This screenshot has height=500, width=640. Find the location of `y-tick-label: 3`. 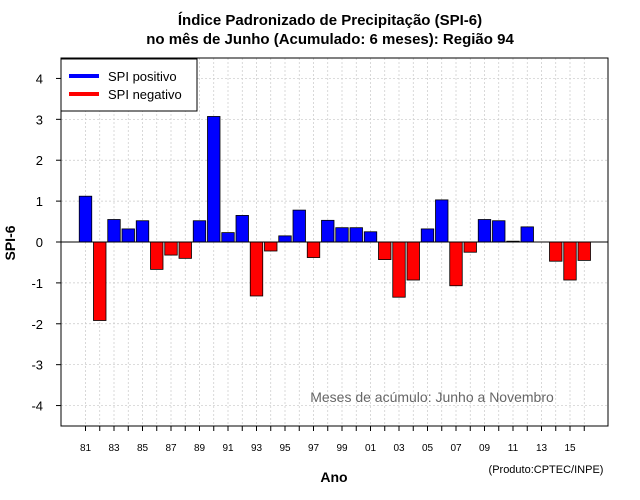

y-tick-label: 3 is located at coordinates (39, 119).